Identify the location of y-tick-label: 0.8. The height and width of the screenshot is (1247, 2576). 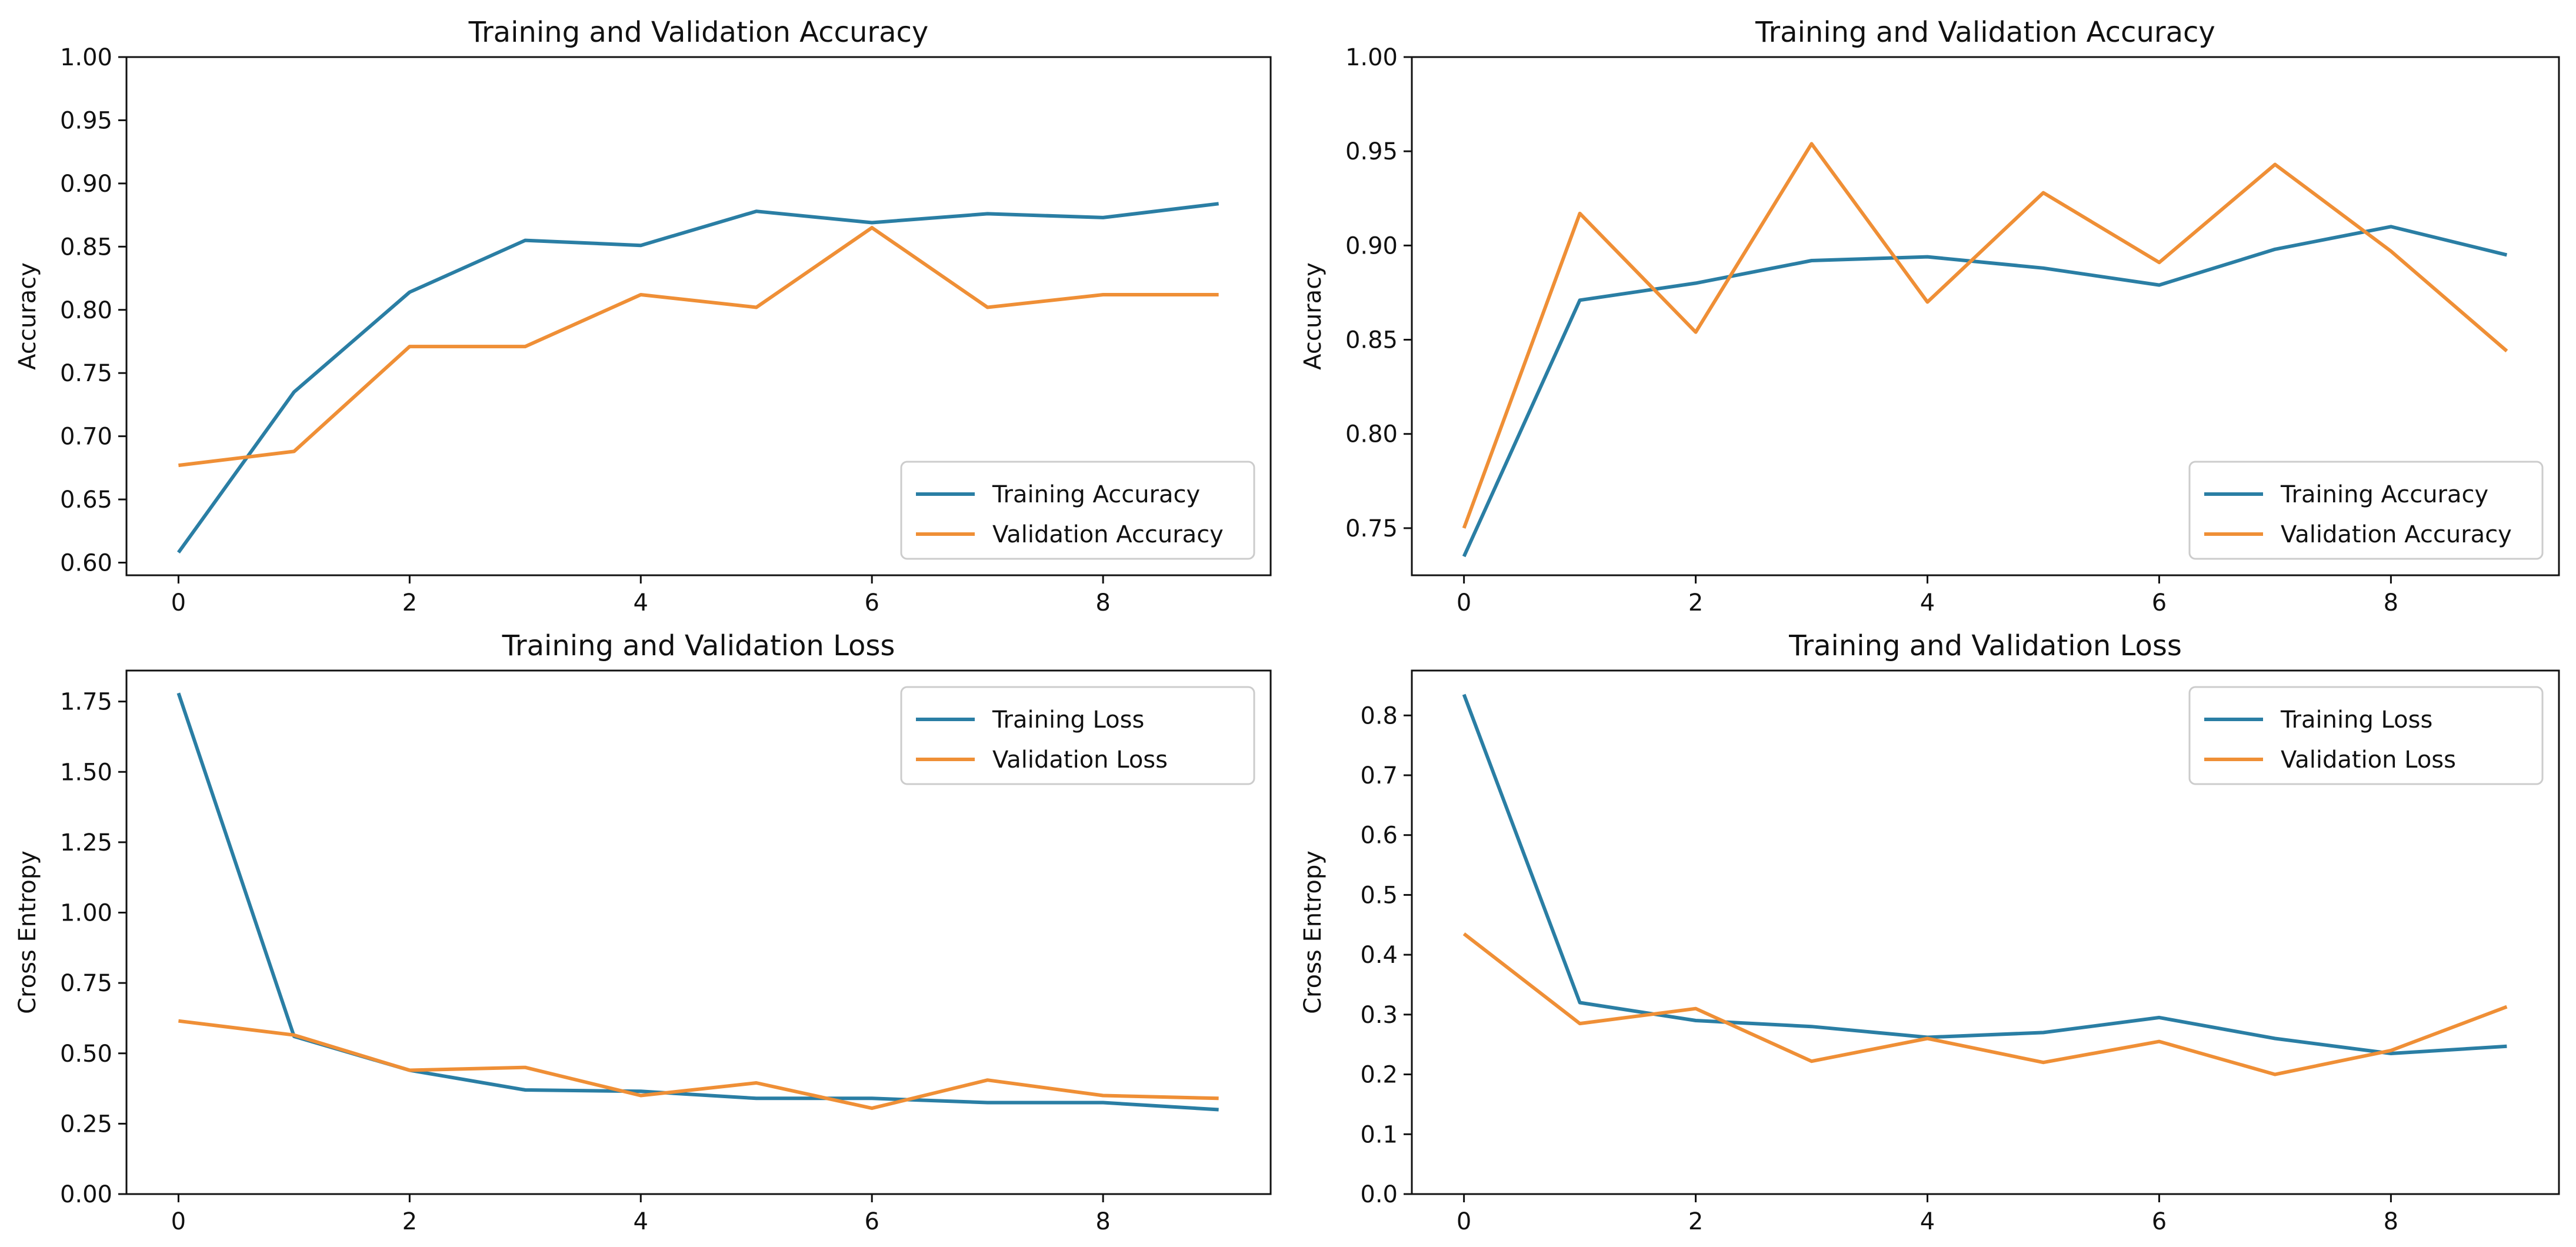
(1379, 715).